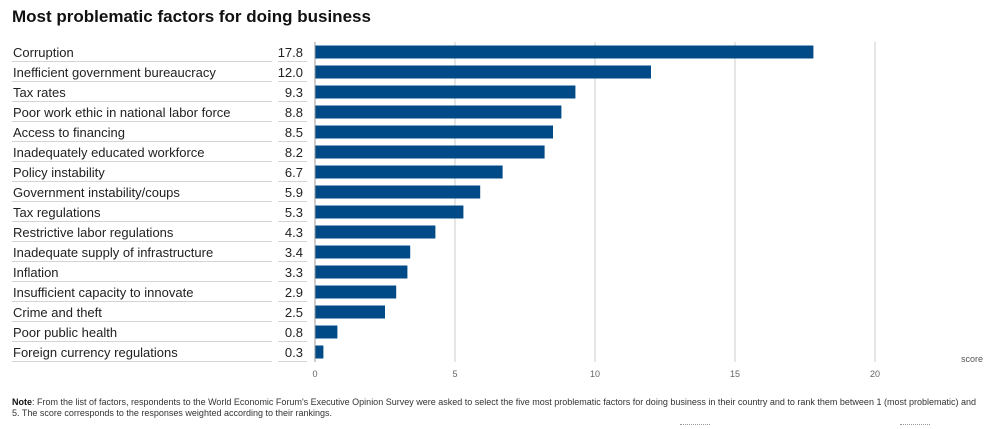 Image resolution: width=993 pixels, height=429 pixels. I want to click on value-label: 5.9, so click(294, 192).